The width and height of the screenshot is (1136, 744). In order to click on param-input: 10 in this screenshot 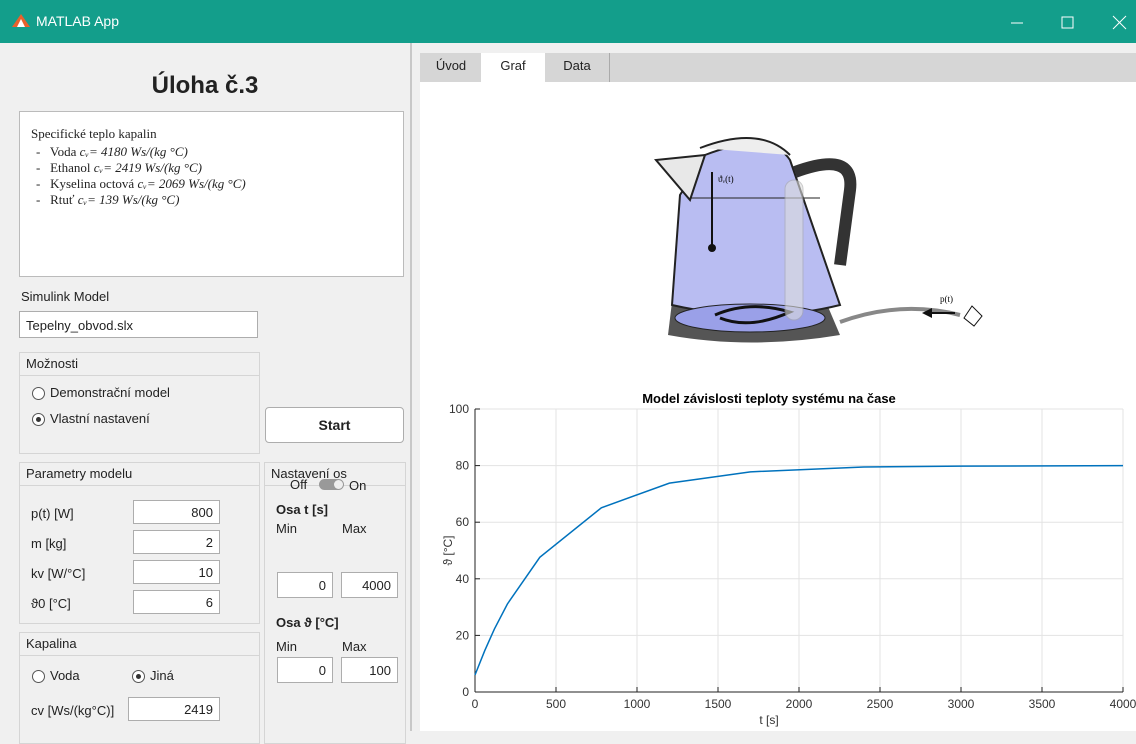, I will do `click(176, 572)`.